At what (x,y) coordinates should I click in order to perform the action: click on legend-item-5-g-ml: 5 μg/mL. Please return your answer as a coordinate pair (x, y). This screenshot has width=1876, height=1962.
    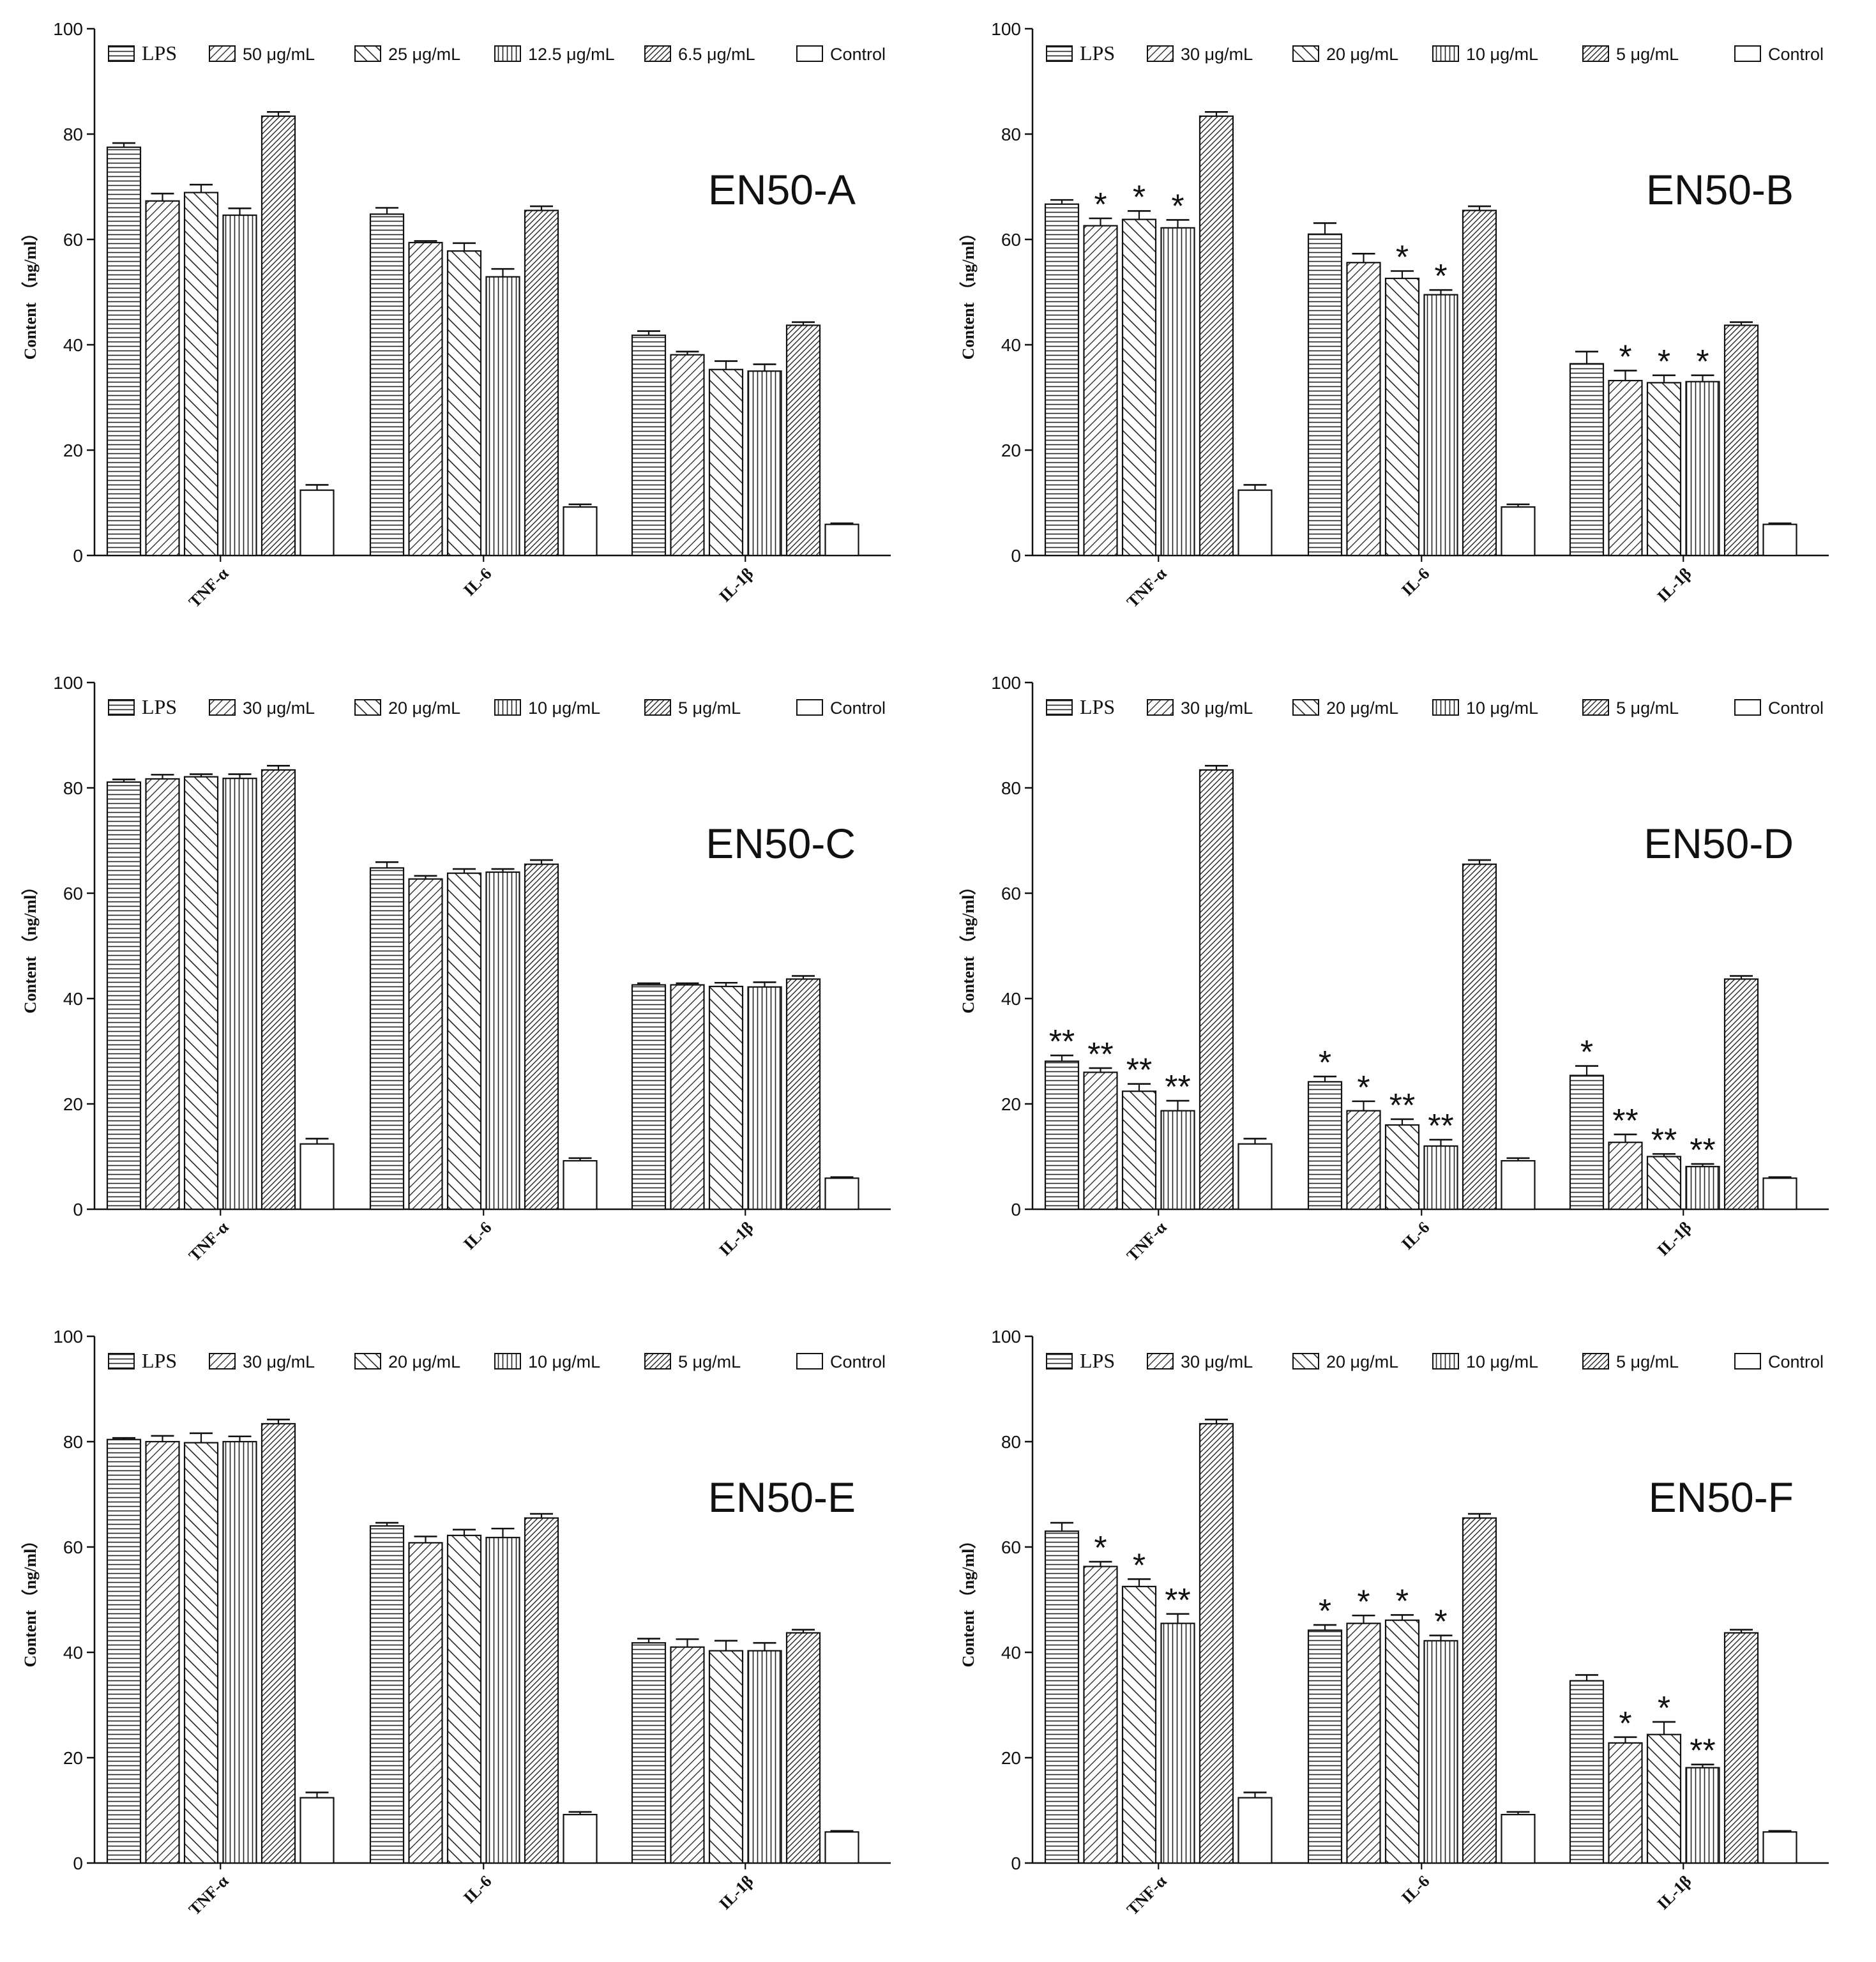
    Looking at the image, I should click on (1630, 1361).